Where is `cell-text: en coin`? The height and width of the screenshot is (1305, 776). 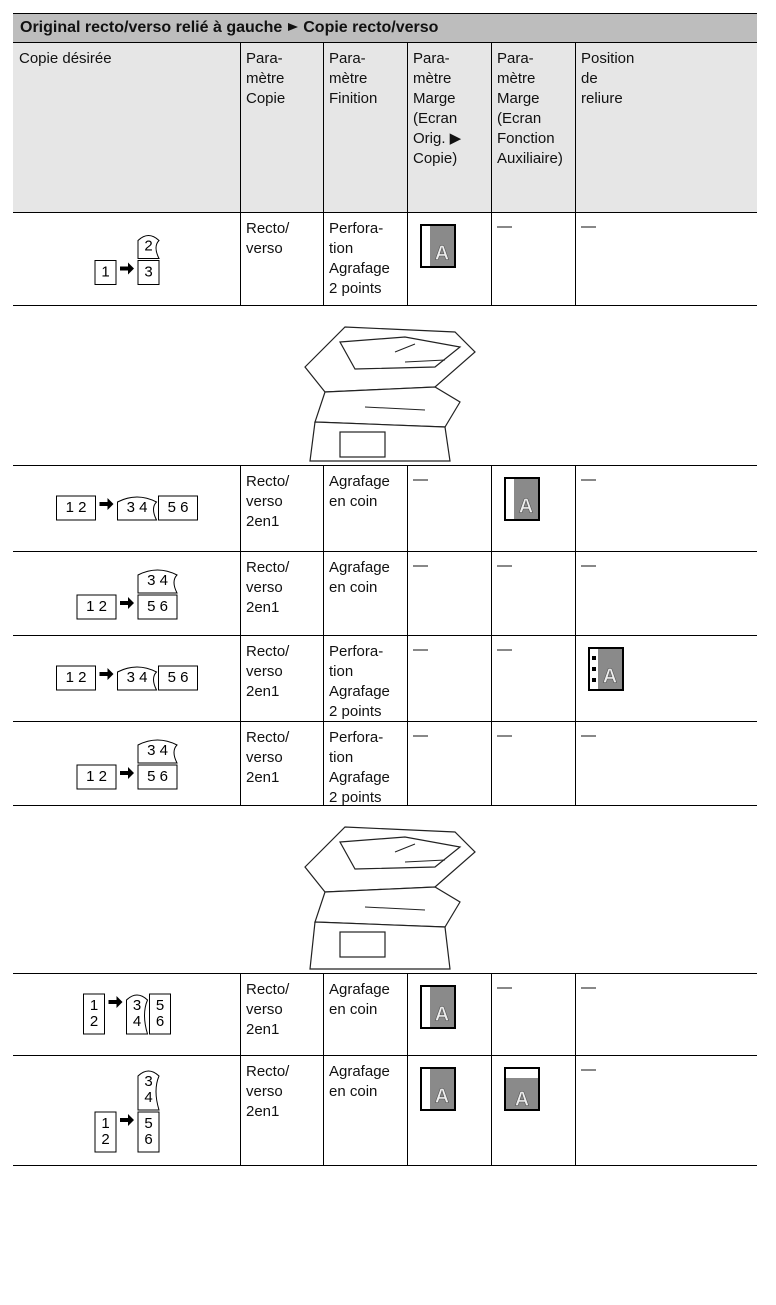
cell-text: en coin is located at coordinates (353, 1091).